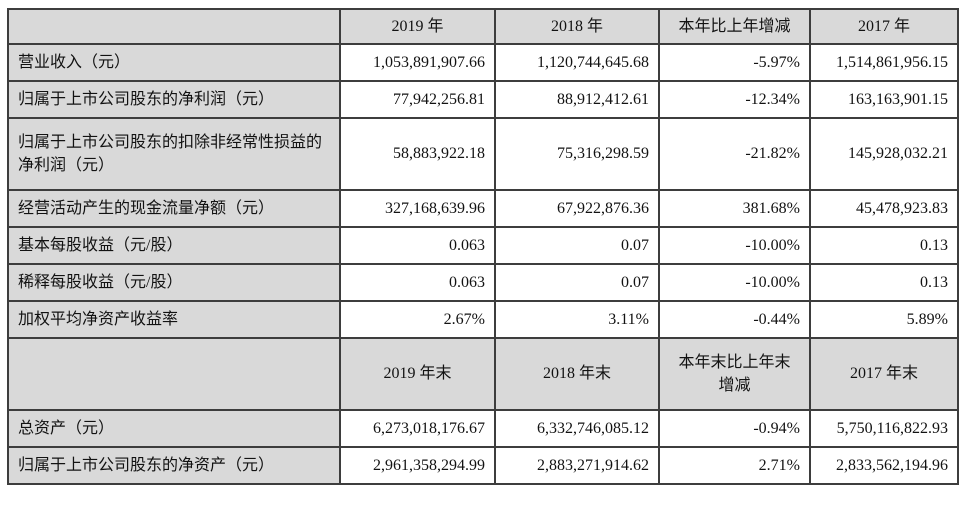  Describe the element at coordinates (734, 428) in the screenshot. I see `value-cell-change: -0.94%` at that location.